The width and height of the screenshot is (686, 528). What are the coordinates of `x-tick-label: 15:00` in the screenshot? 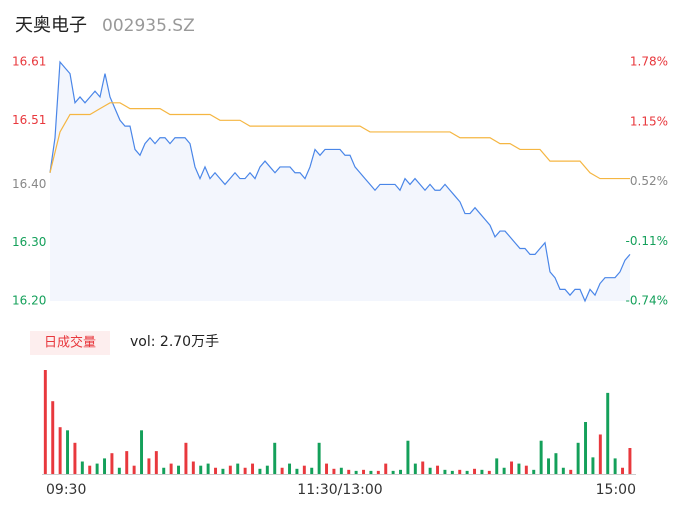 It's located at (616, 490).